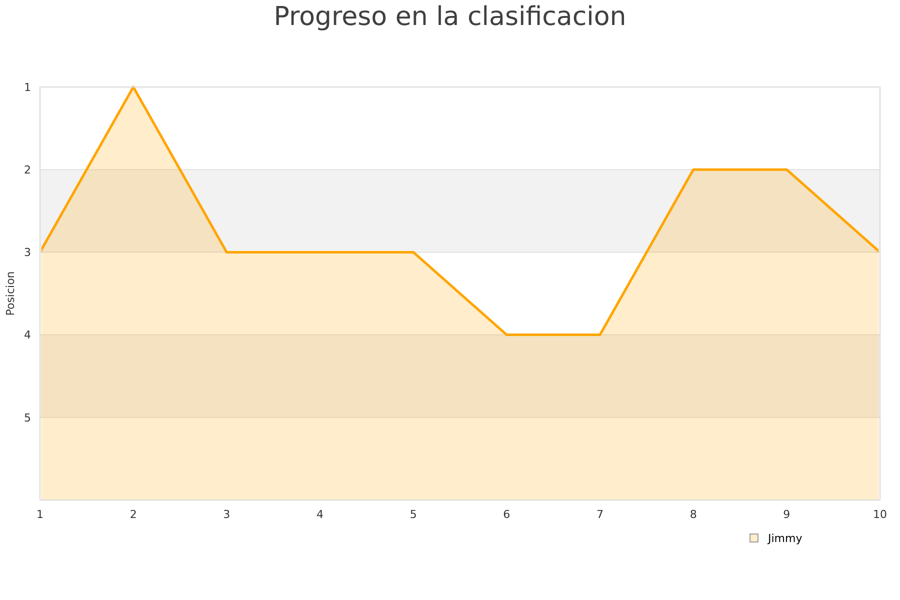  What do you see at coordinates (133, 514) in the screenshot?
I see `x-tick-label: 2` at bounding box center [133, 514].